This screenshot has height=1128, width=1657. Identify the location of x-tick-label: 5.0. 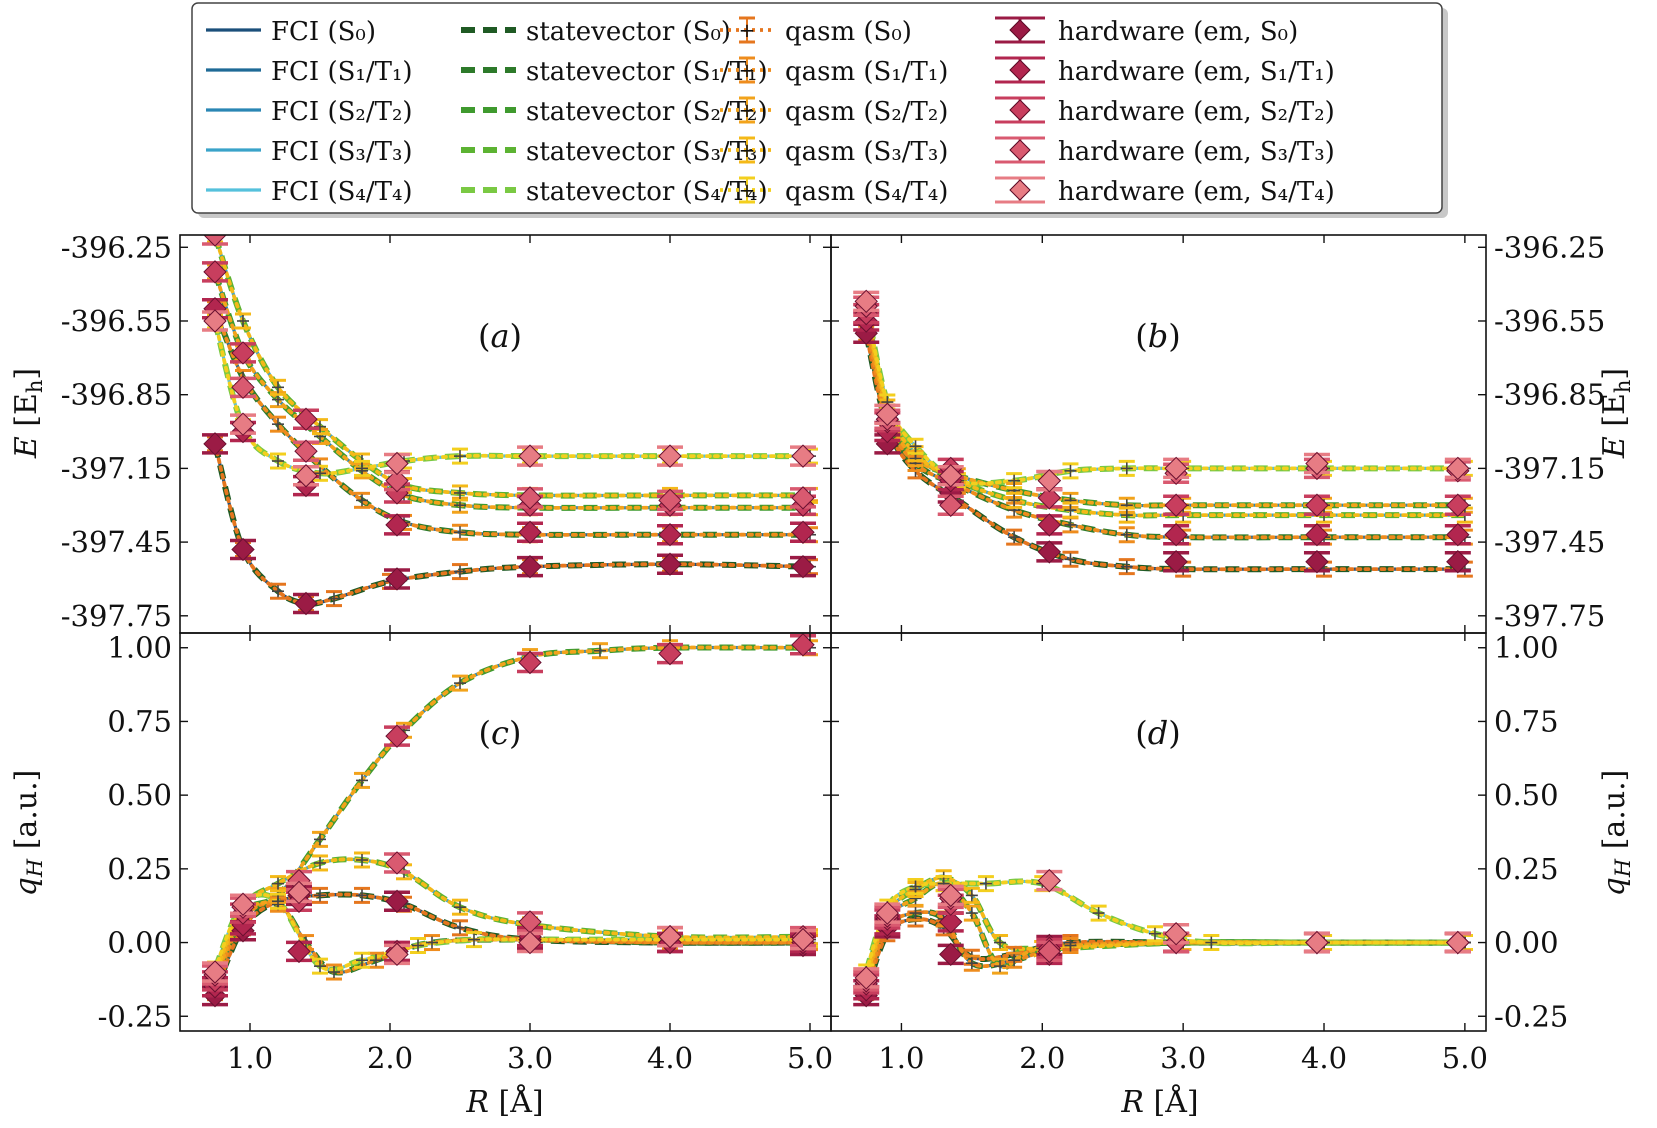
(1465, 1058).